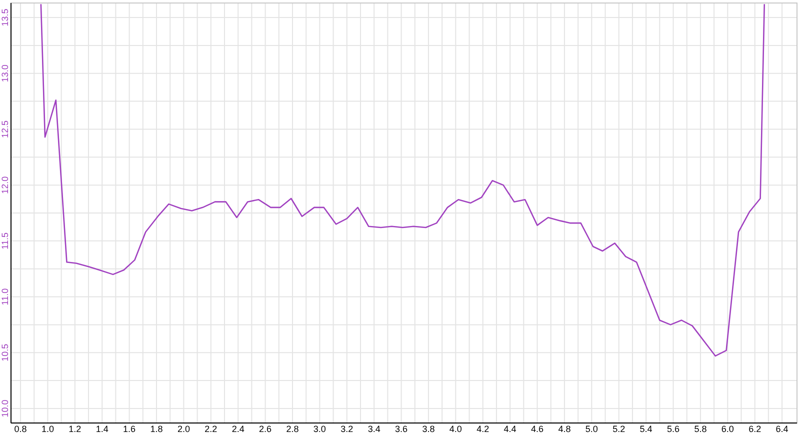 The height and width of the screenshot is (435, 800). Describe the element at coordinates (5, 353) in the screenshot. I see `y-tick-label: 10.5` at that location.